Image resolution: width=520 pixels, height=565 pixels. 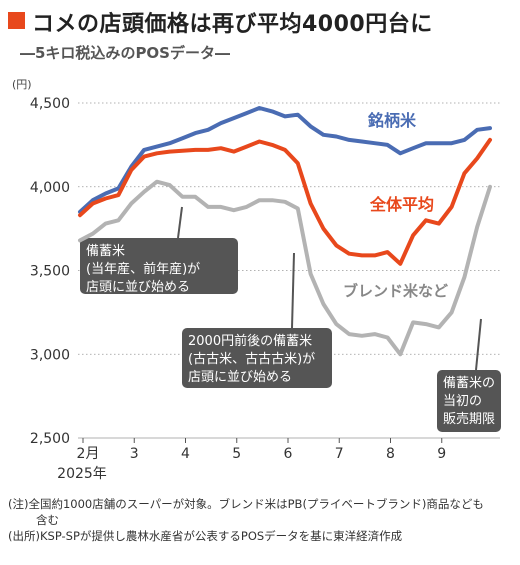 I want to click on x-year-label: 2025年, so click(x=82, y=474).